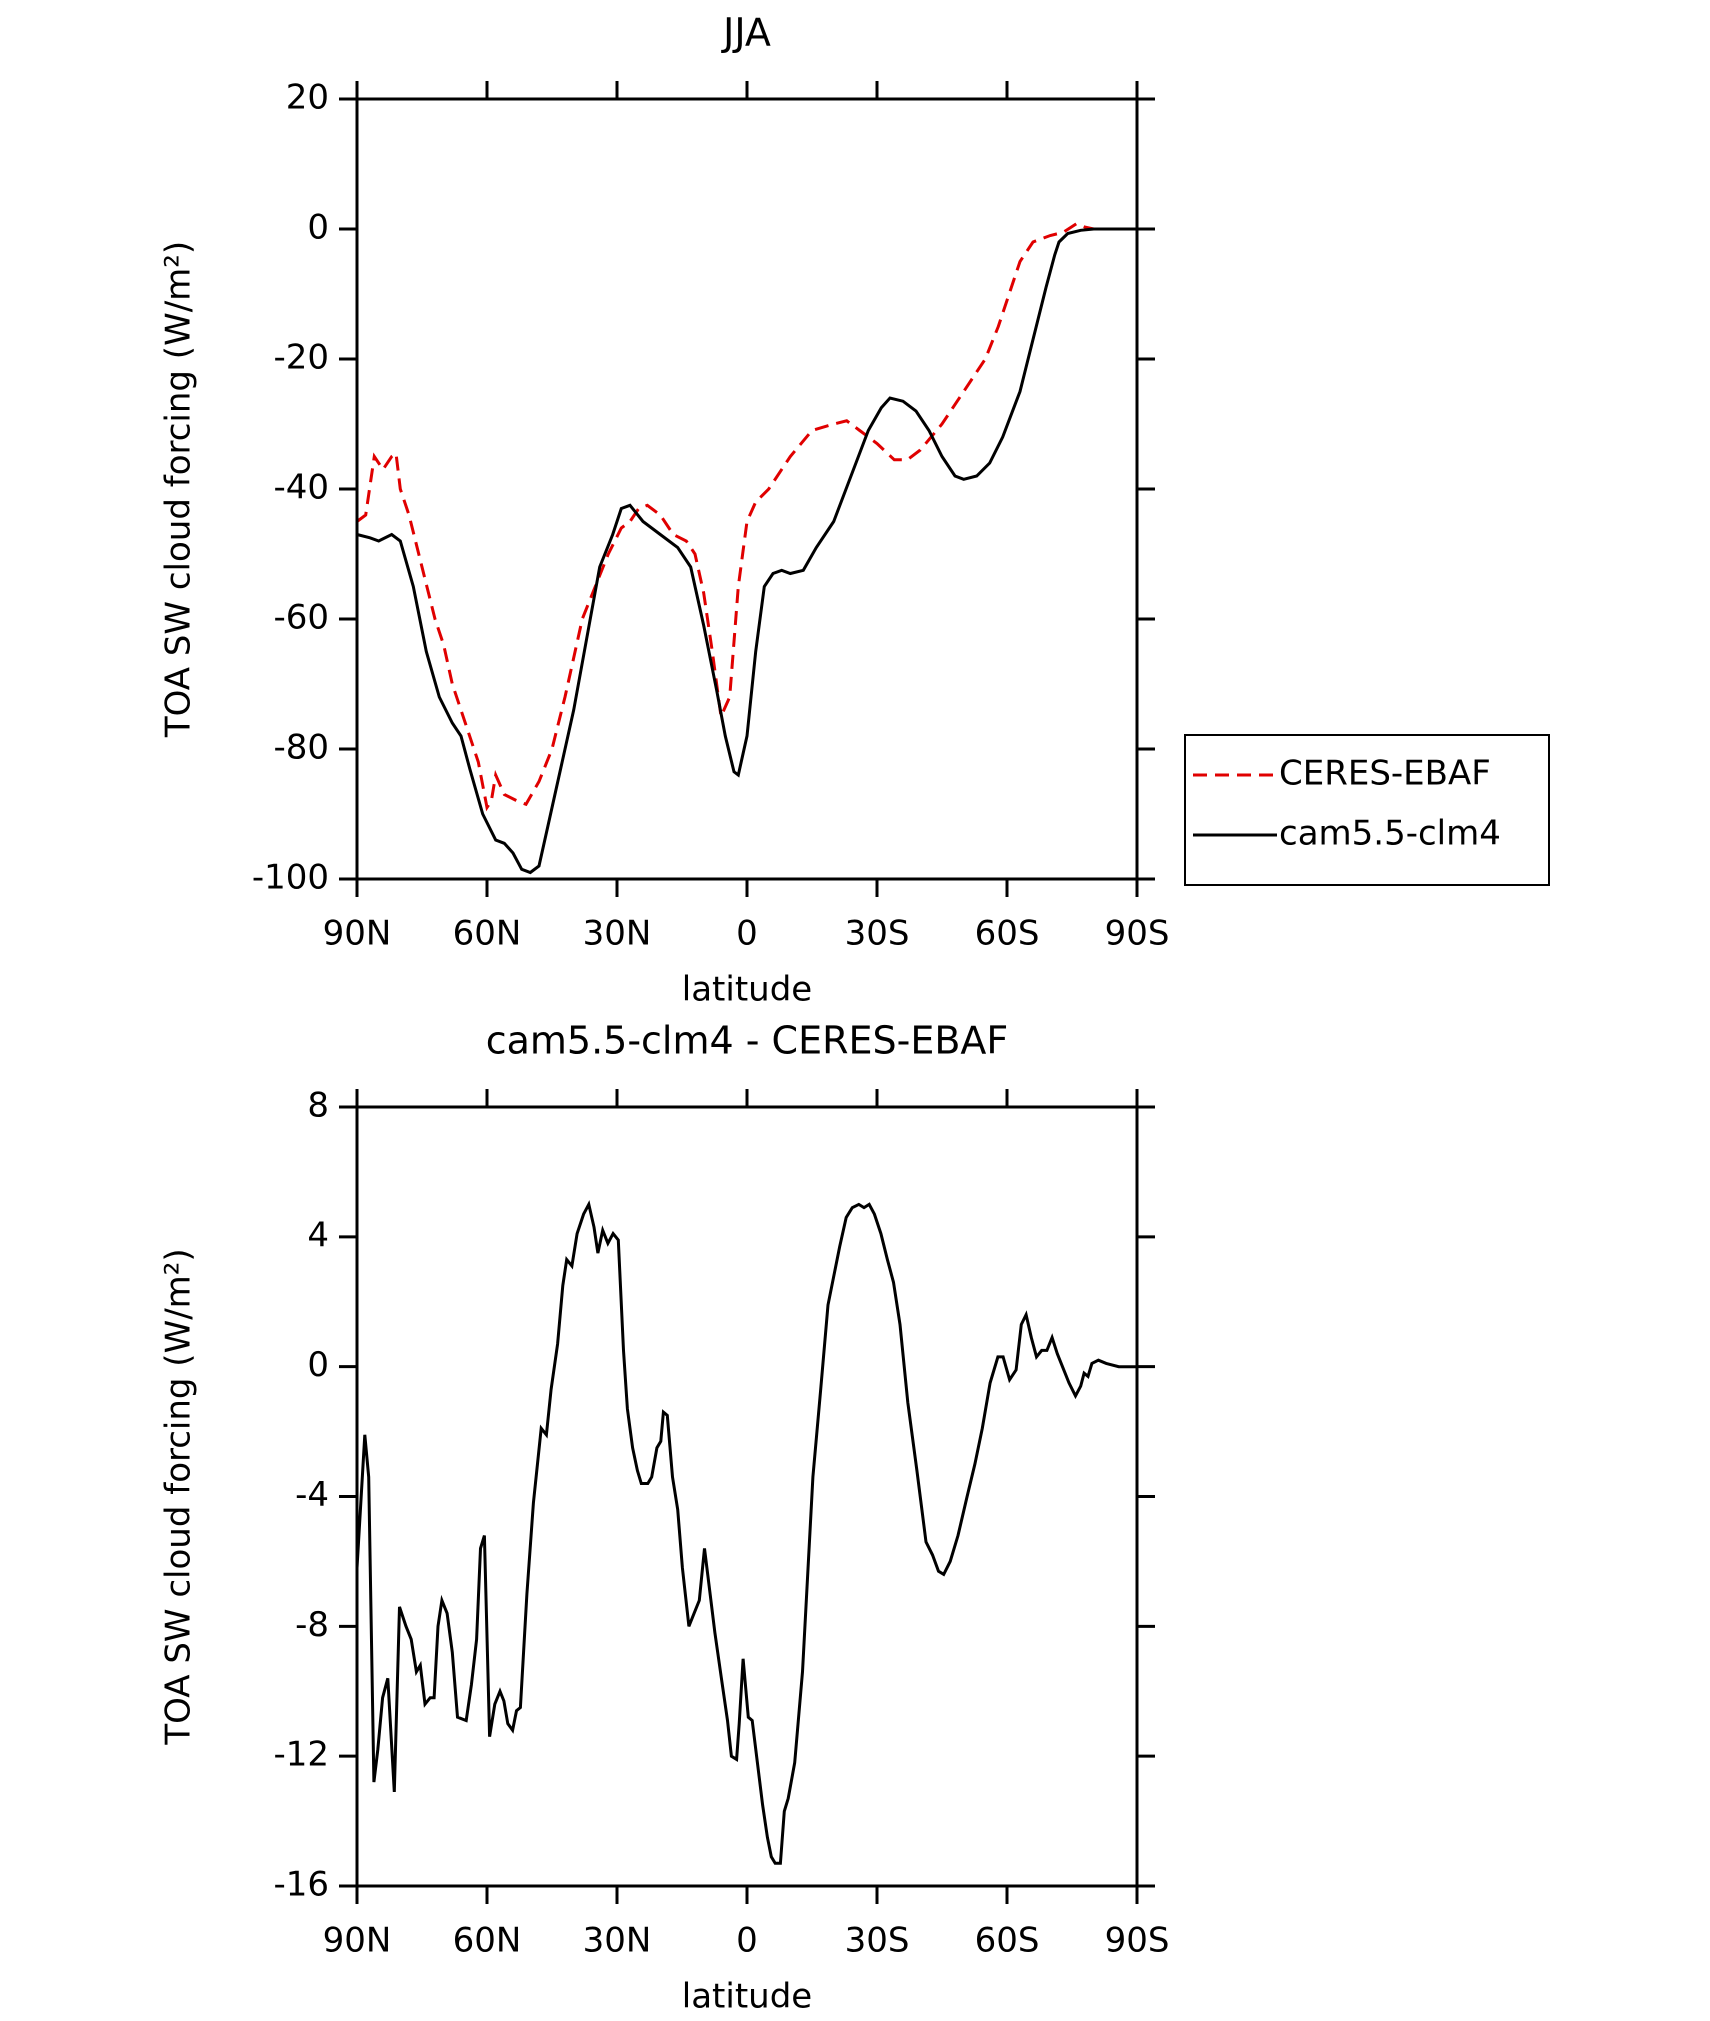 The height and width of the screenshot is (2021, 1710). Describe the element at coordinates (290, 878) in the screenshot. I see `y-tick-label: -100` at that location.